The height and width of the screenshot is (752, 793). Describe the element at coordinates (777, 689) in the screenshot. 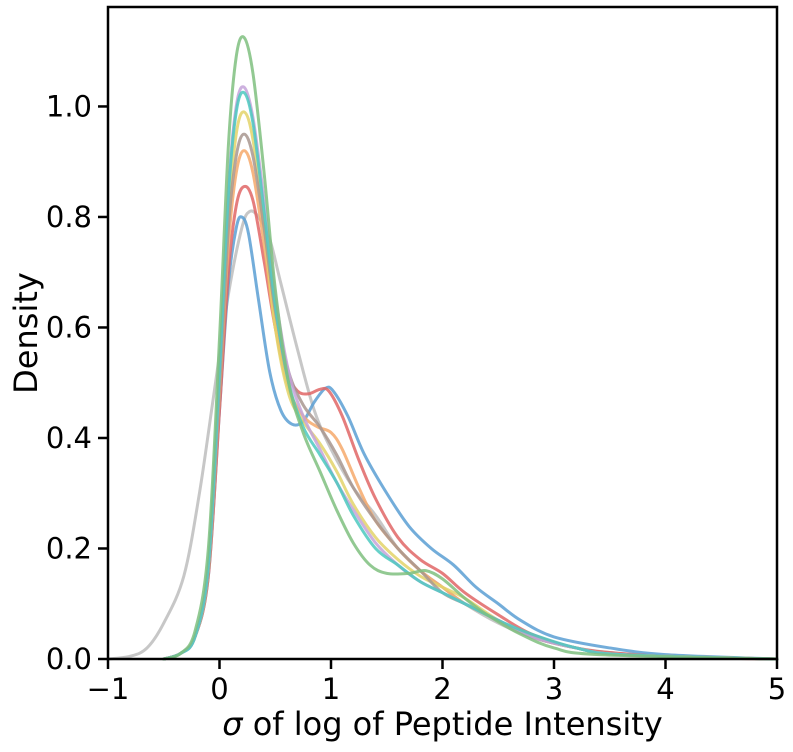

I see `x-tick-label: 5` at that location.